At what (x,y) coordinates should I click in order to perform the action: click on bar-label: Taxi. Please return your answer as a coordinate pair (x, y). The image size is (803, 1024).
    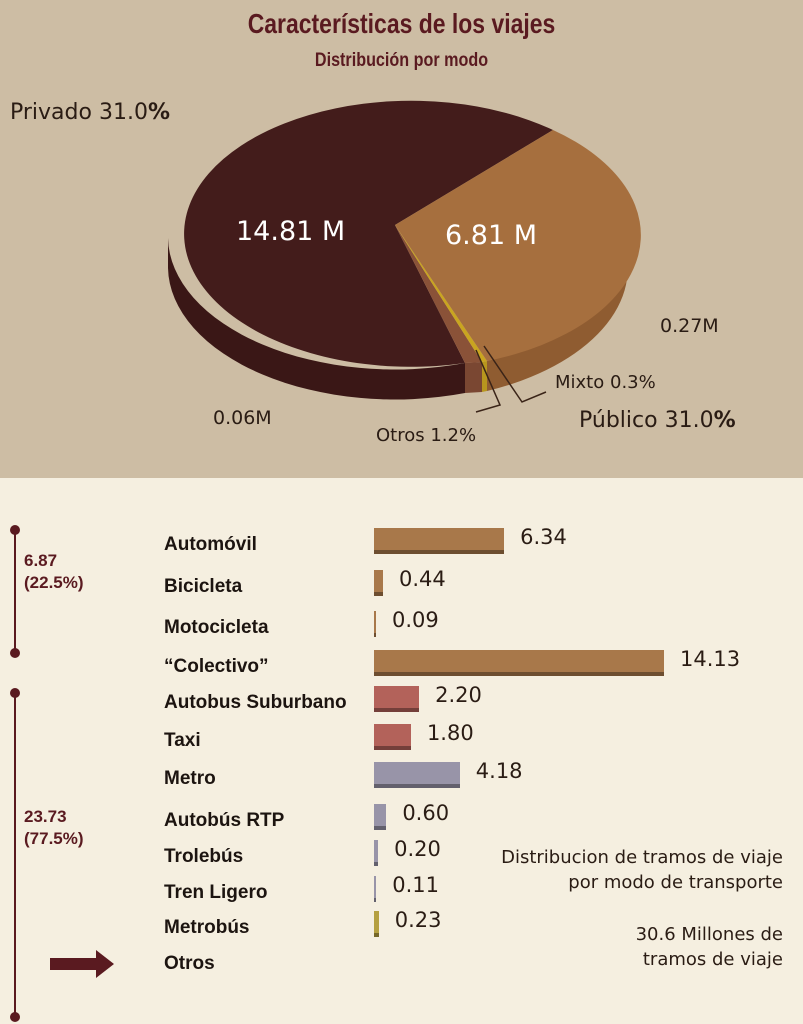
    Looking at the image, I should click on (182, 740).